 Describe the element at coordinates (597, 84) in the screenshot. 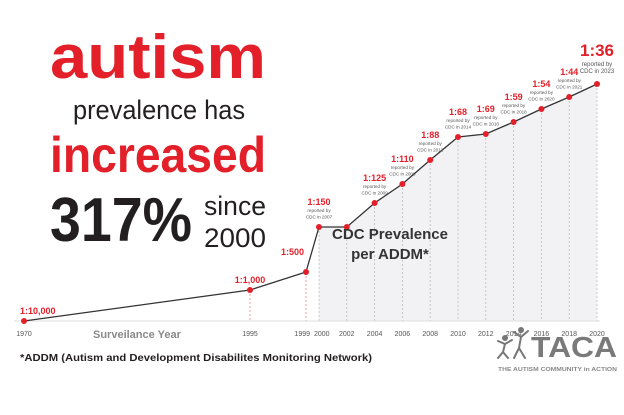

I see `data-point-2020` at that location.